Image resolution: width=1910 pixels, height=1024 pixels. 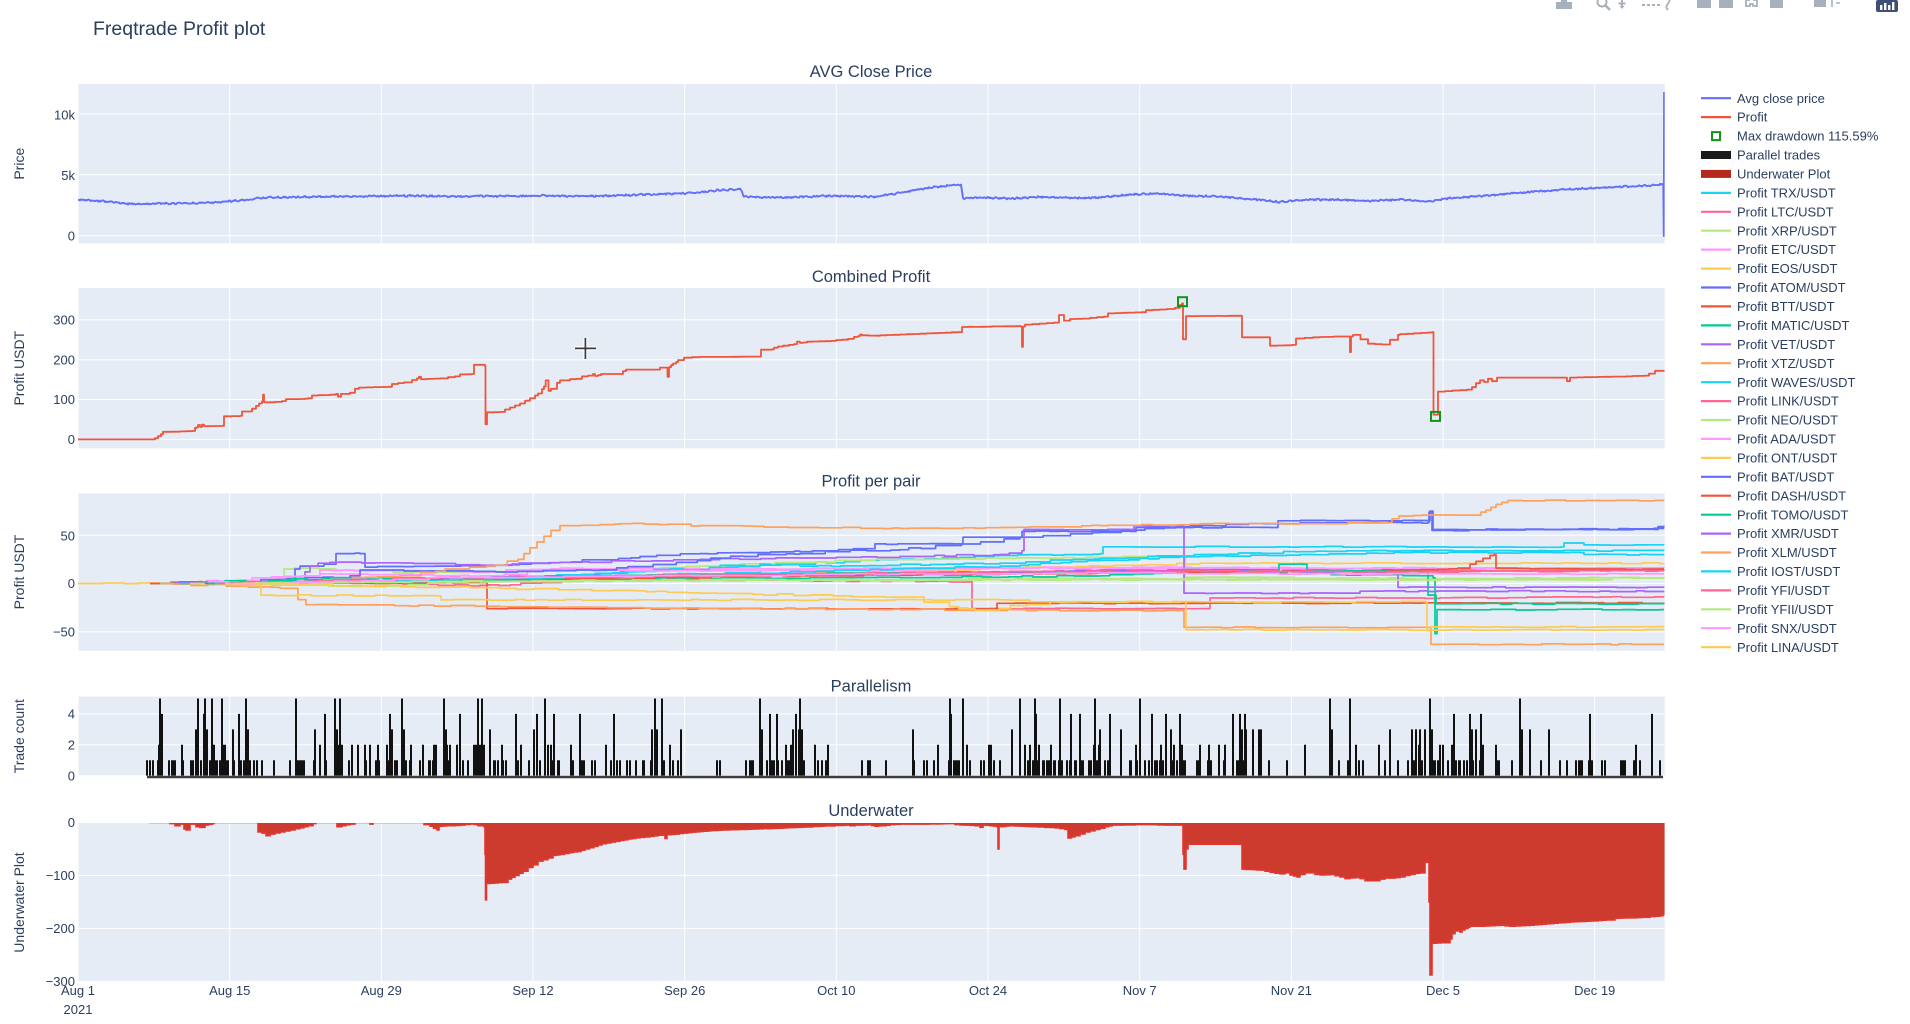 What do you see at coordinates (1788, 647) in the screenshot?
I see `svg-text: Profit LINA/USDT` at bounding box center [1788, 647].